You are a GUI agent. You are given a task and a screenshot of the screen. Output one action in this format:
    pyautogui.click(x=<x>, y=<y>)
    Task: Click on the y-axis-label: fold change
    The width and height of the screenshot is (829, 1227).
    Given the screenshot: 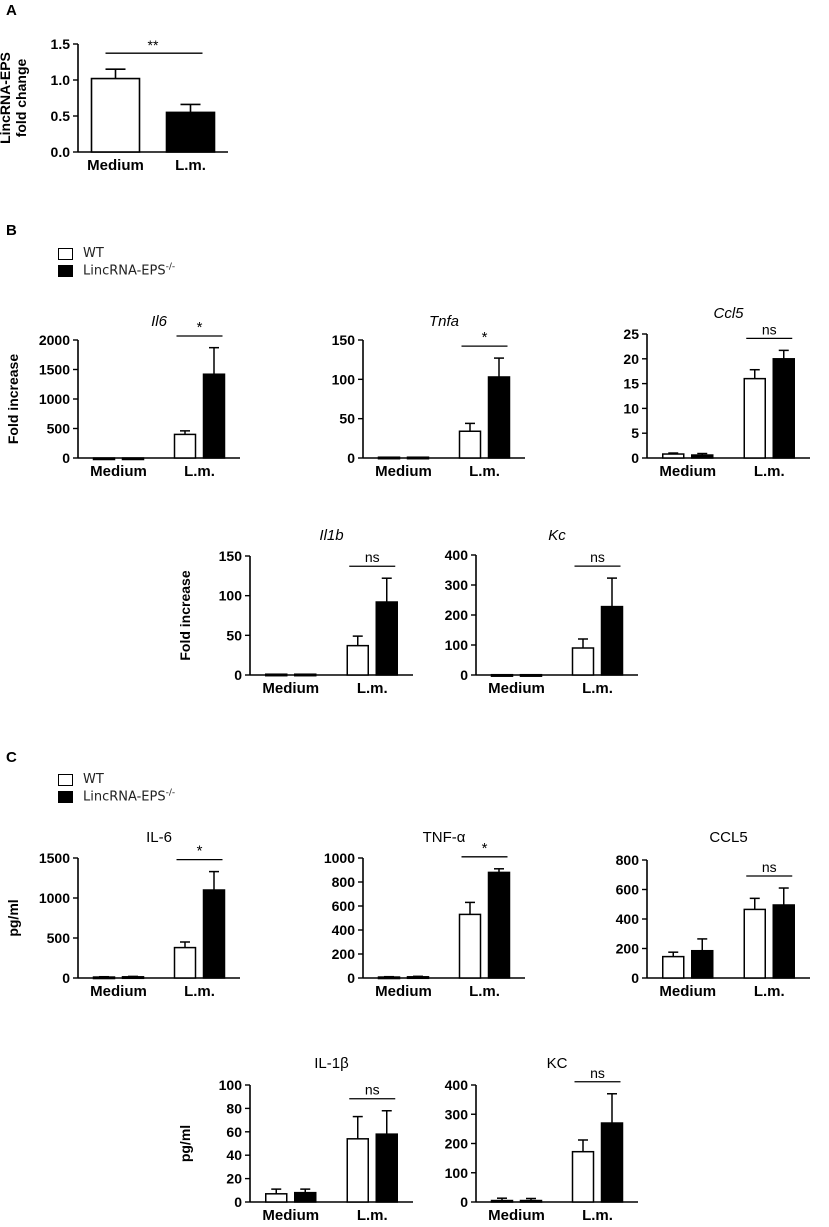 What is the action you would take?
    pyautogui.click(x=21, y=98)
    